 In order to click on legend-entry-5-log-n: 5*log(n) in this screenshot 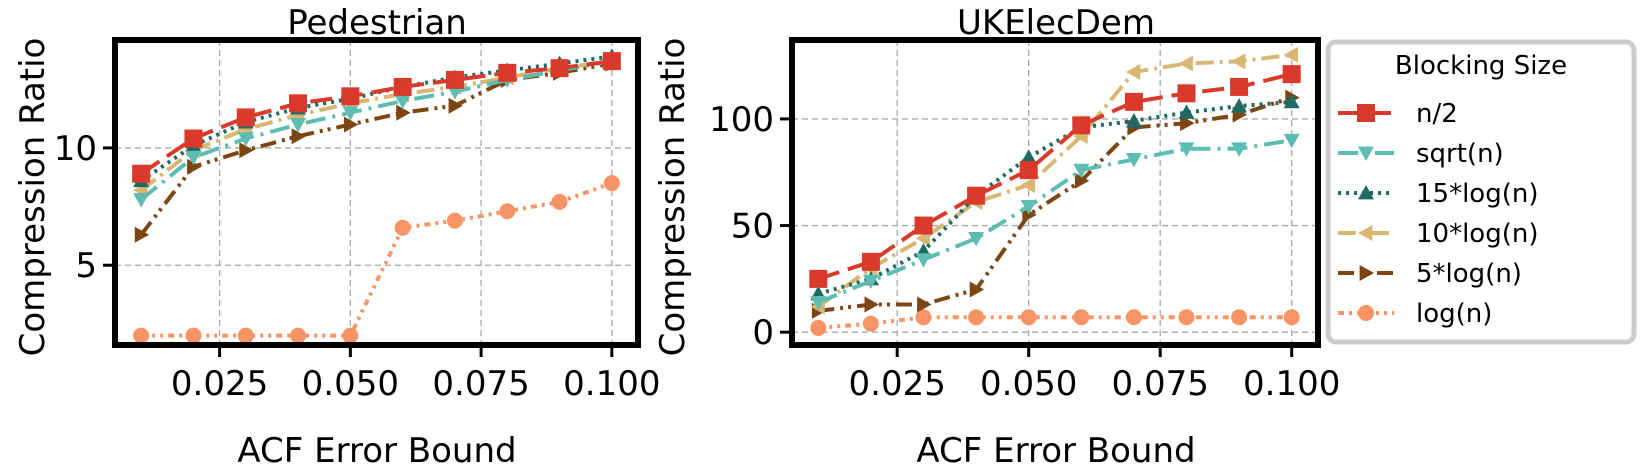, I will do `click(1430, 274)`.